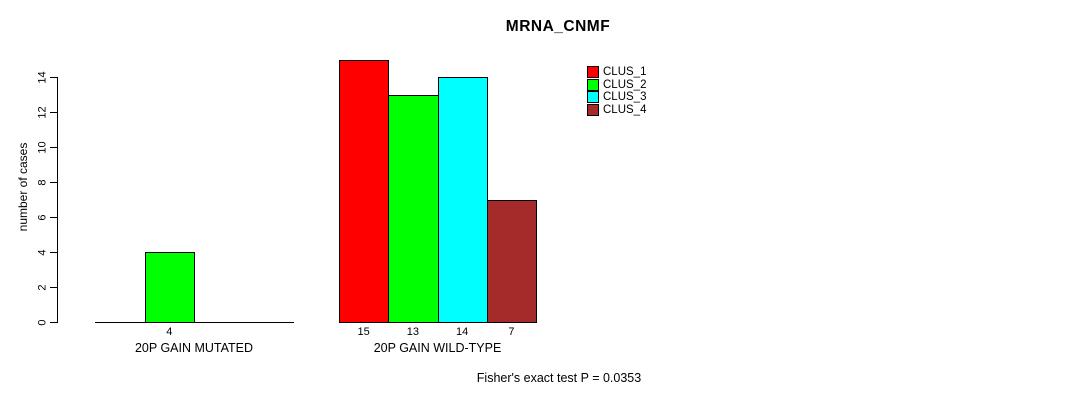 This screenshot has height=400, width=1090. I want to click on group-label-2: 20P GAIN WILD-TYPE, so click(437, 348).